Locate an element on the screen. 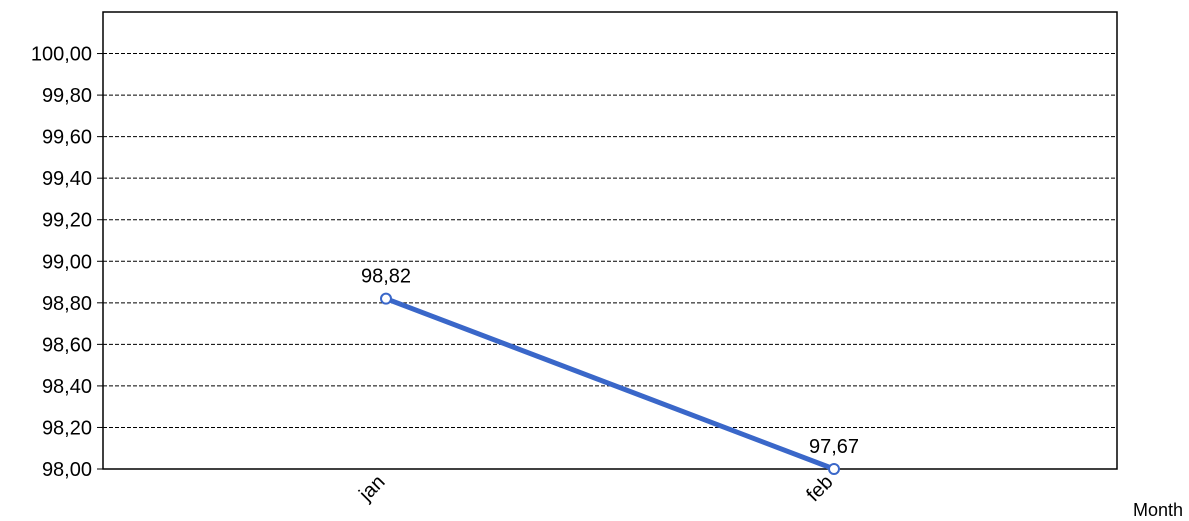 The height and width of the screenshot is (521, 1189). series is located at coordinates (610, 383).